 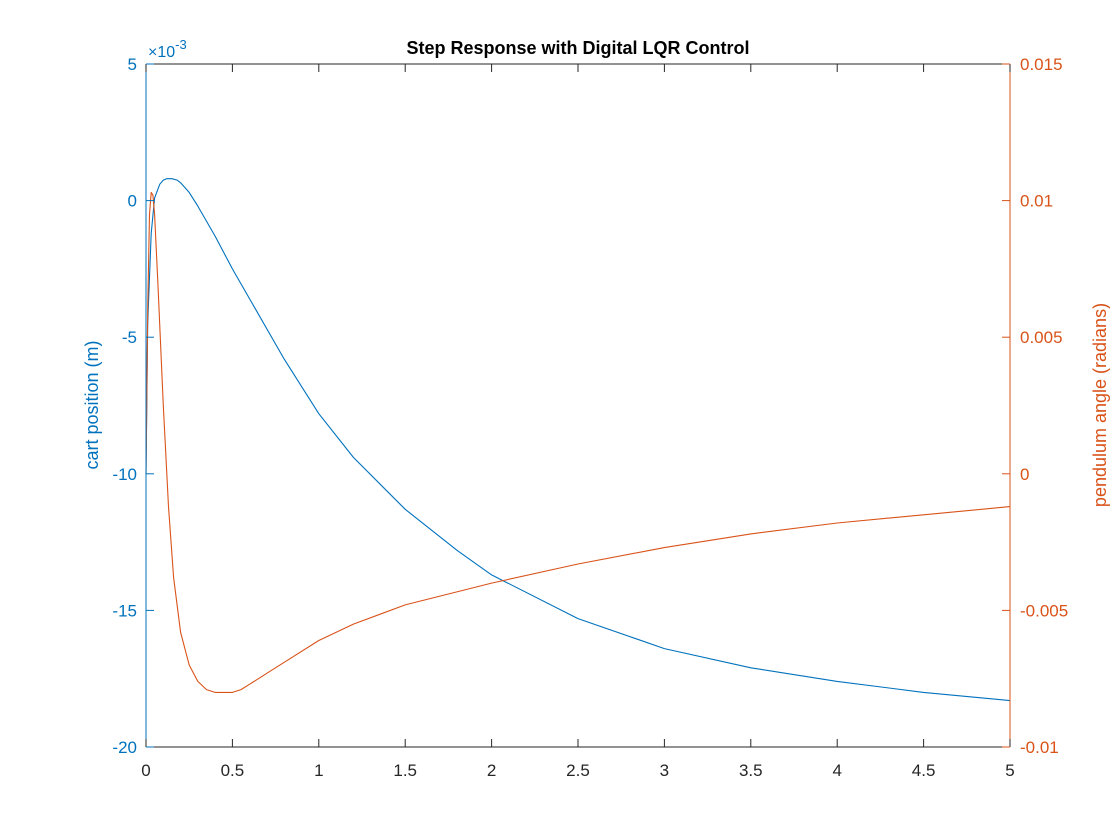 I want to click on right-y-tick-label: 0.015, so click(x=1041, y=64).